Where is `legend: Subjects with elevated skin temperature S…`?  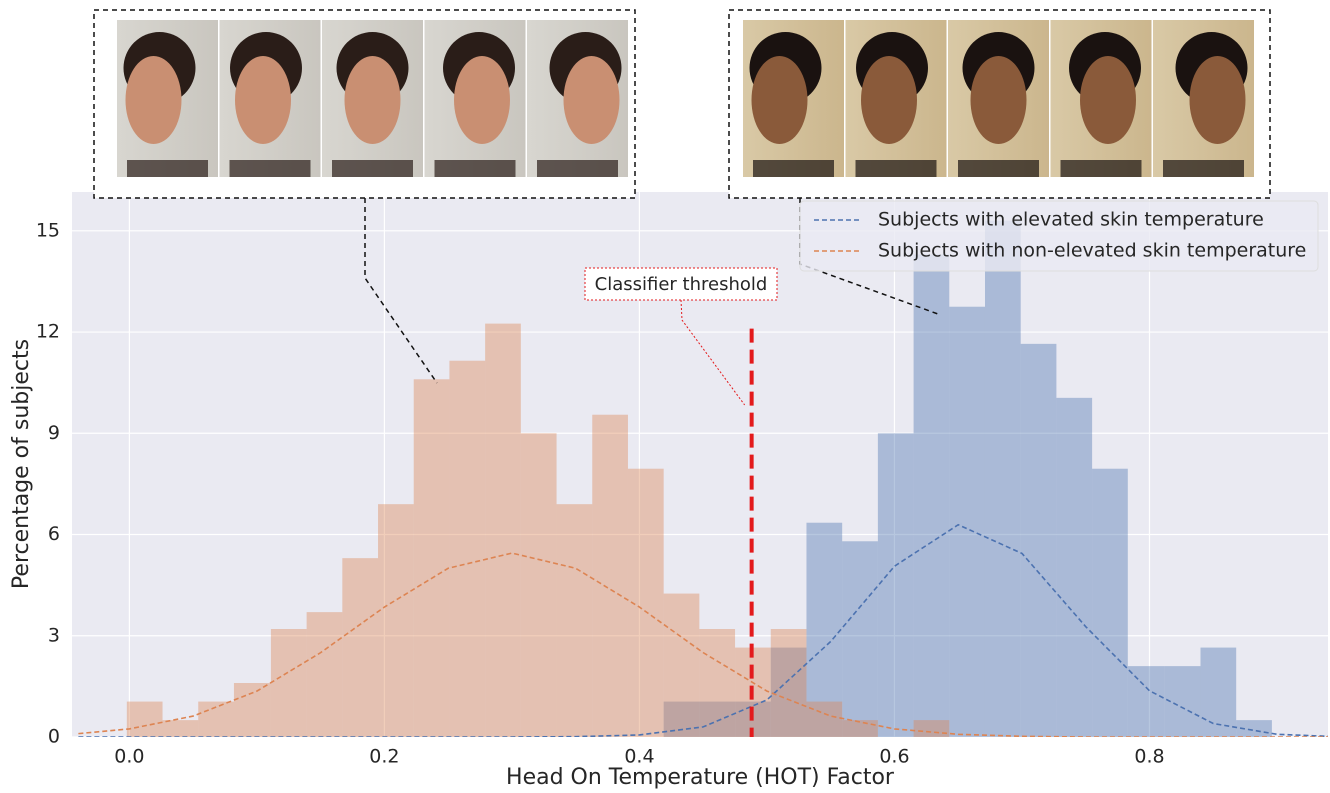 legend: Subjects with elevated skin temperature S… is located at coordinates (1059, 236).